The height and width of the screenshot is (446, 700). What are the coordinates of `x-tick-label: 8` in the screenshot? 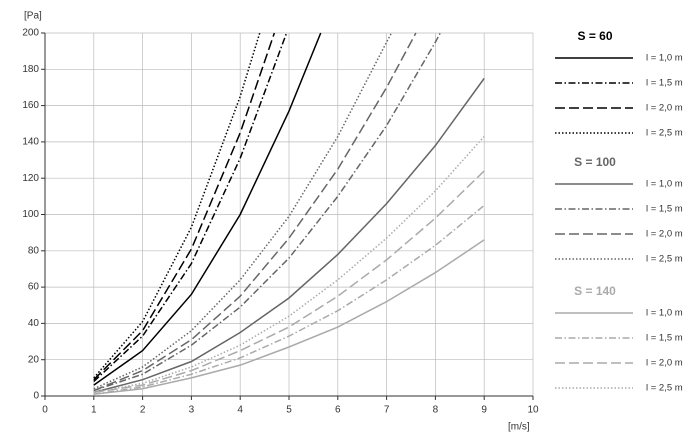 It's located at (436, 410).